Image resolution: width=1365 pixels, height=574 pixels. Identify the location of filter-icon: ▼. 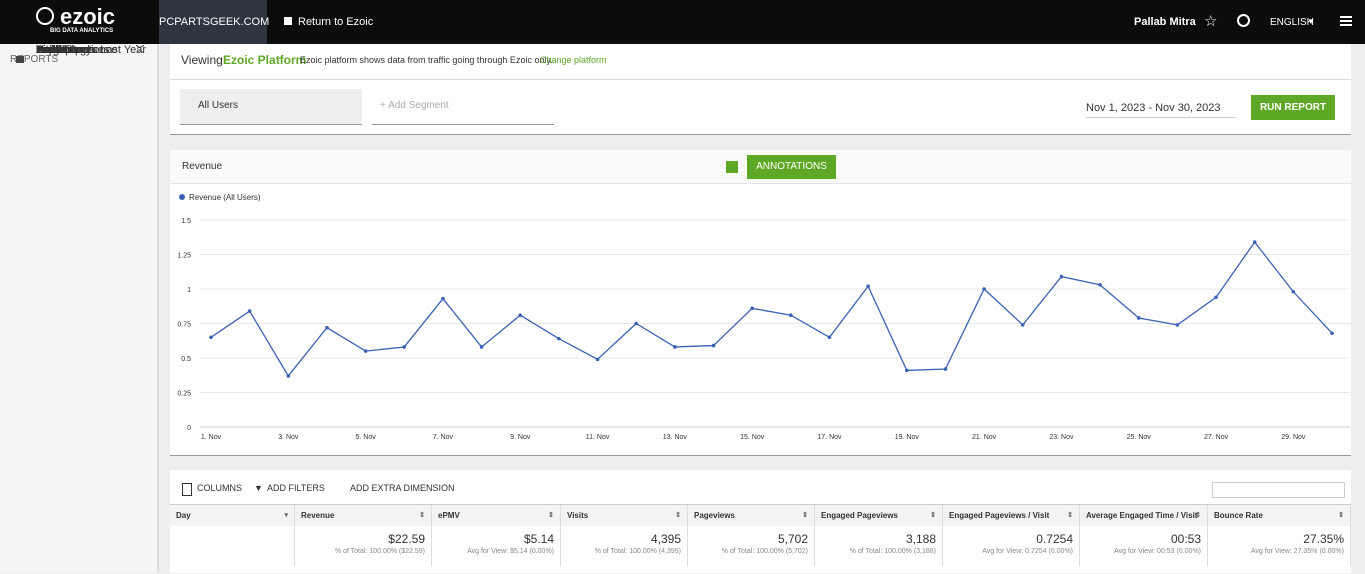
(258, 488).